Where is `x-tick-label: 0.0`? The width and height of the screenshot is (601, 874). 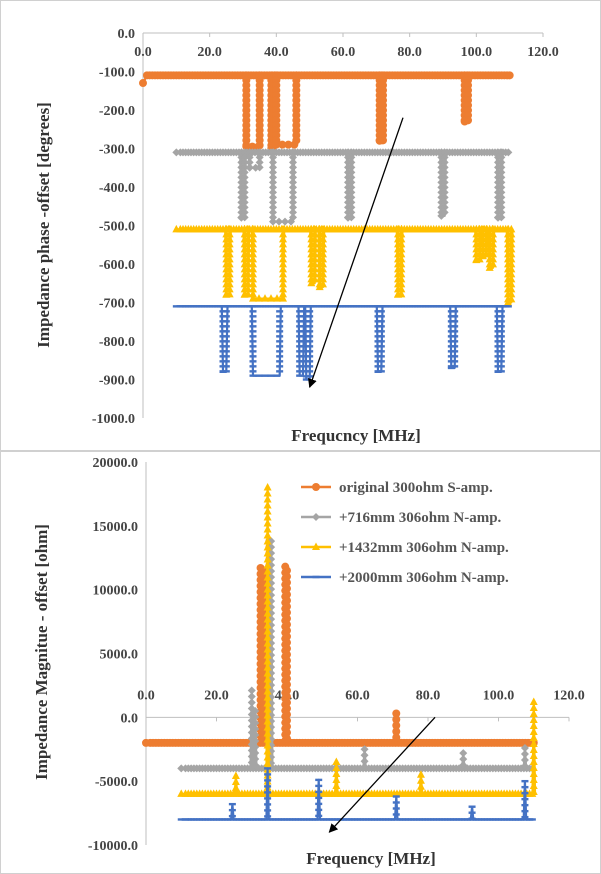
x-tick-label: 0.0 is located at coordinates (146, 695).